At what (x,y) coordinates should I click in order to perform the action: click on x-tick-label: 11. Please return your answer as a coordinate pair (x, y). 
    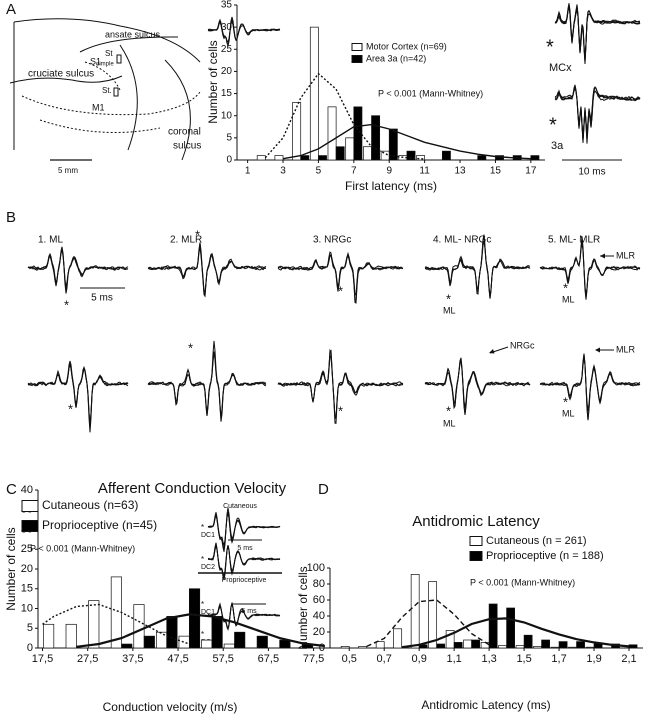
    Looking at the image, I should click on (424, 171).